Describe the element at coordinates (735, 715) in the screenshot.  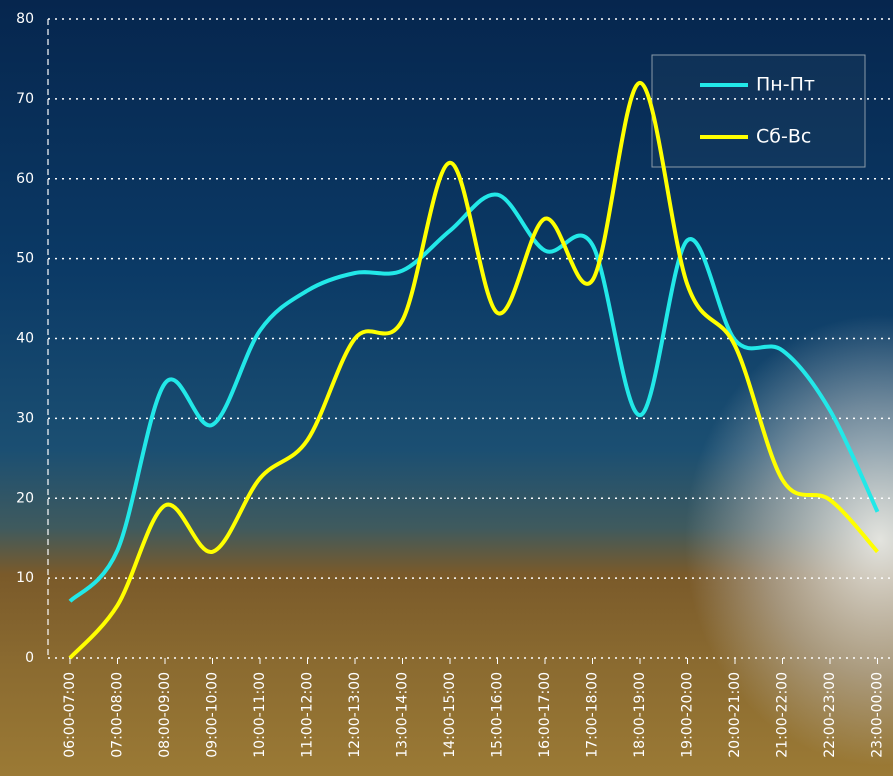
I see `x-tick-label: 20:00-21:00` at that location.